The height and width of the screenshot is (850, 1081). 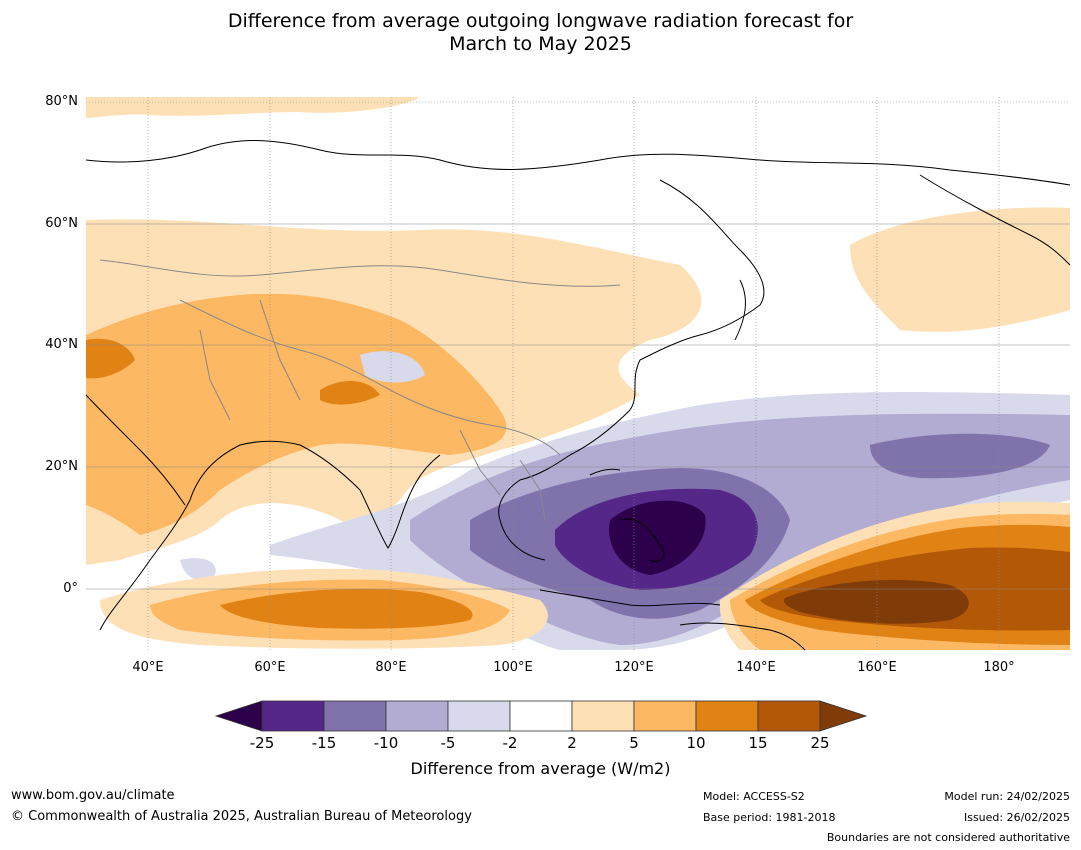 What do you see at coordinates (448, 743) in the screenshot?
I see `colorbar-tick: -5` at bounding box center [448, 743].